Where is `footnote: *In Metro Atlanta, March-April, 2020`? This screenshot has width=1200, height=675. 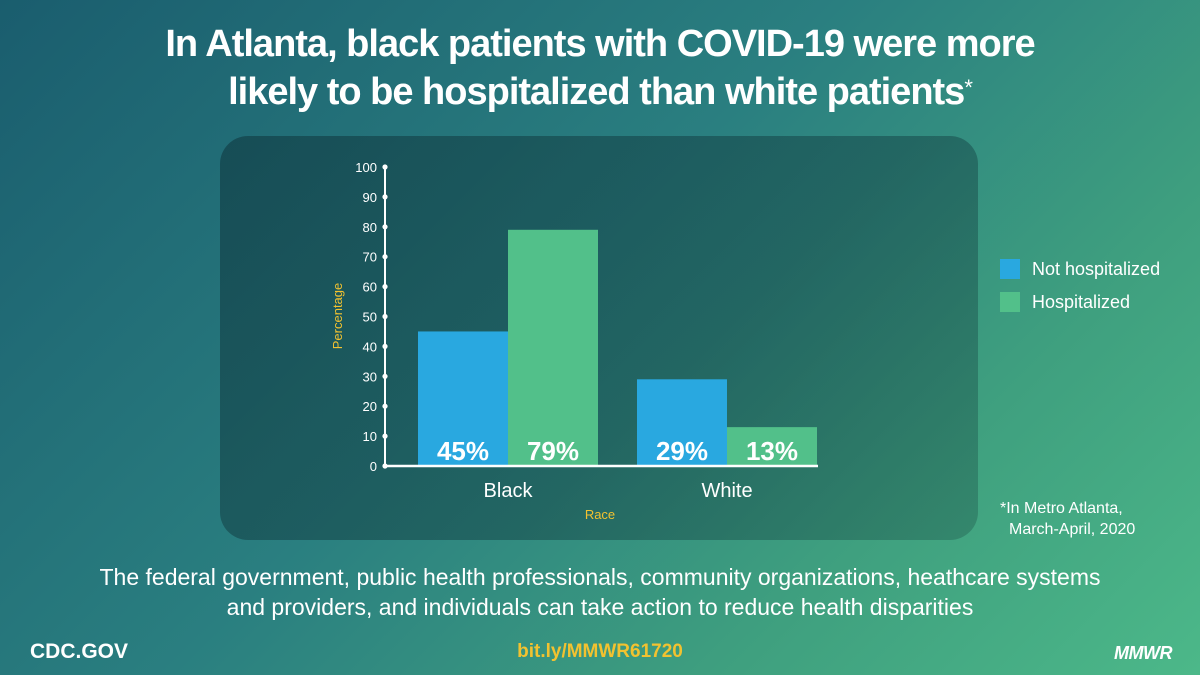 footnote: *In Metro Atlanta, March-April, 2020 is located at coordinates (1080, 519).